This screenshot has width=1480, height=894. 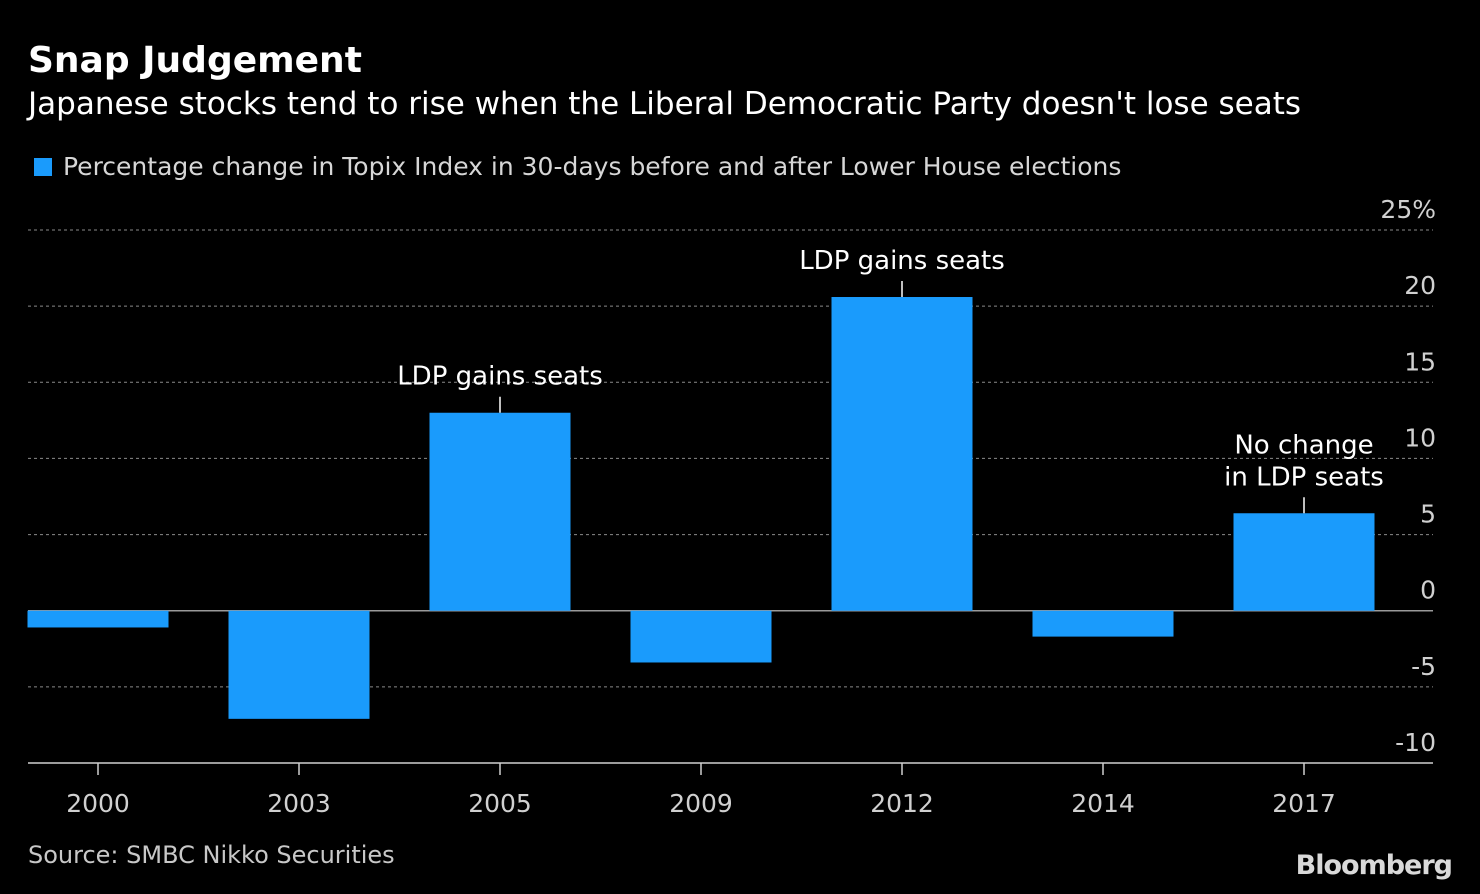 What do you see at coordinates (1428, 590) in the screenshot?
I see `y-tick-label: 0` at bounding box center [1428, 590].